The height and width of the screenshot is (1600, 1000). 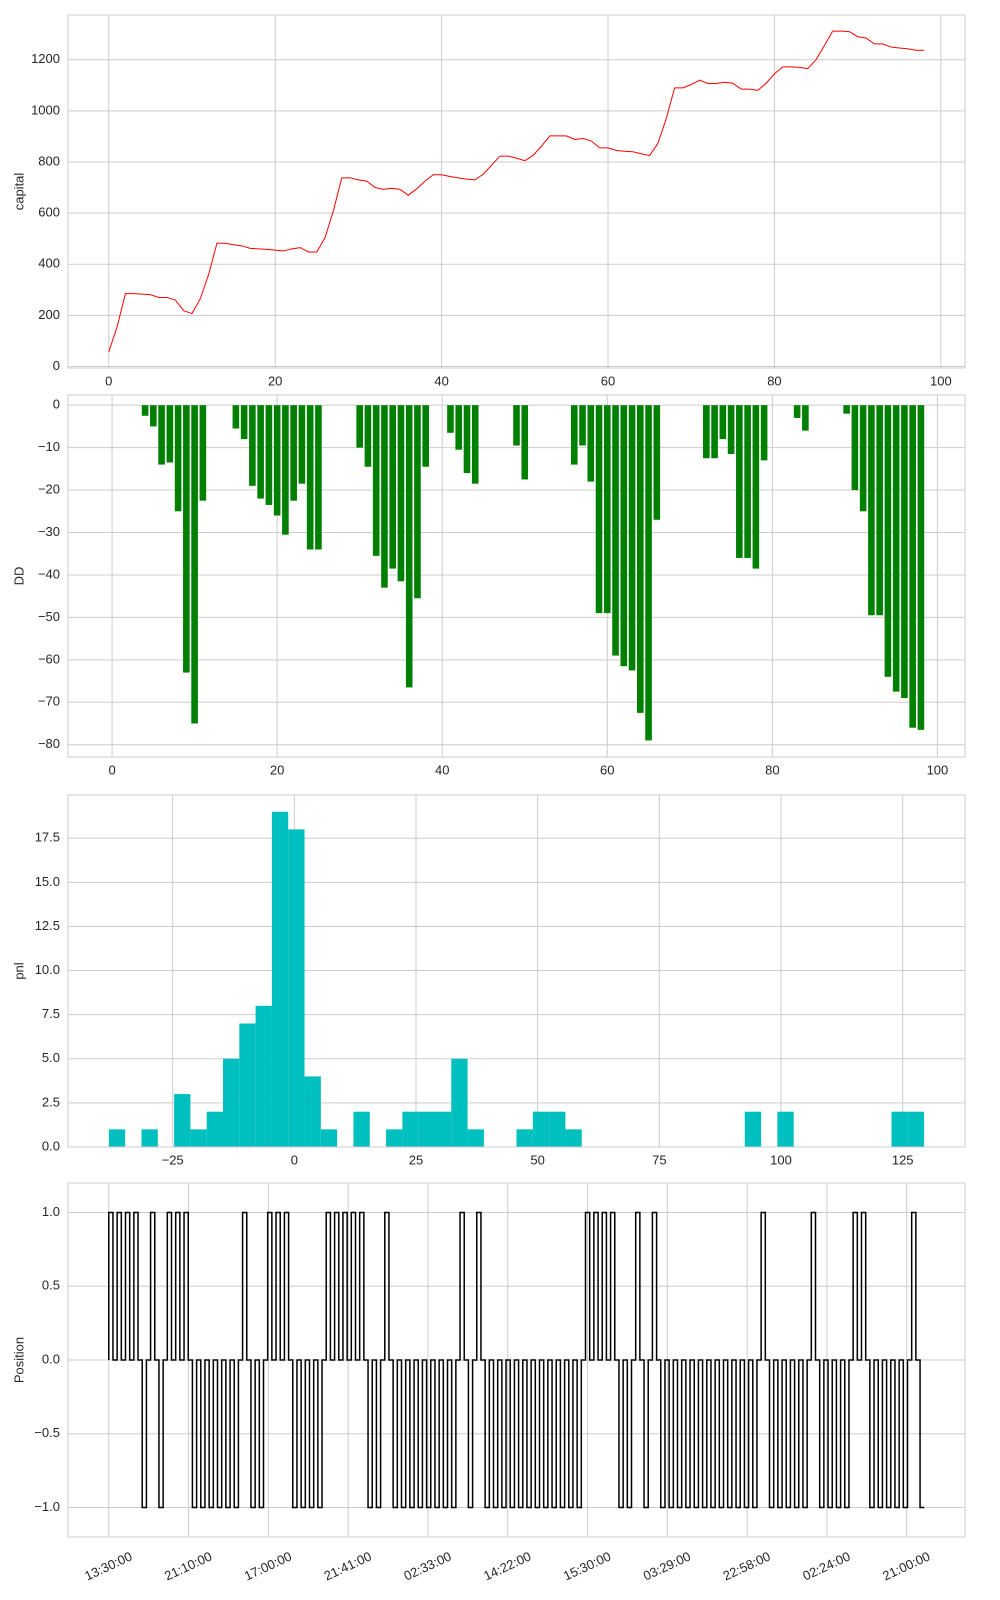 I want to click on x-tick-label: 125, so click(x=903, y=1159).